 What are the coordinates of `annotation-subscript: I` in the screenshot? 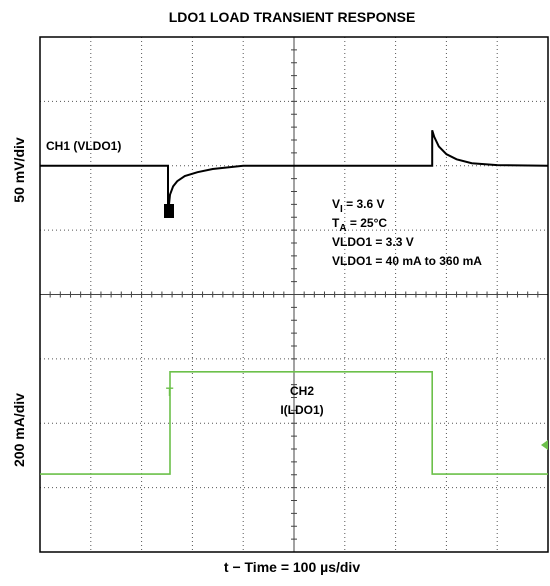 It's located at (341, 209).